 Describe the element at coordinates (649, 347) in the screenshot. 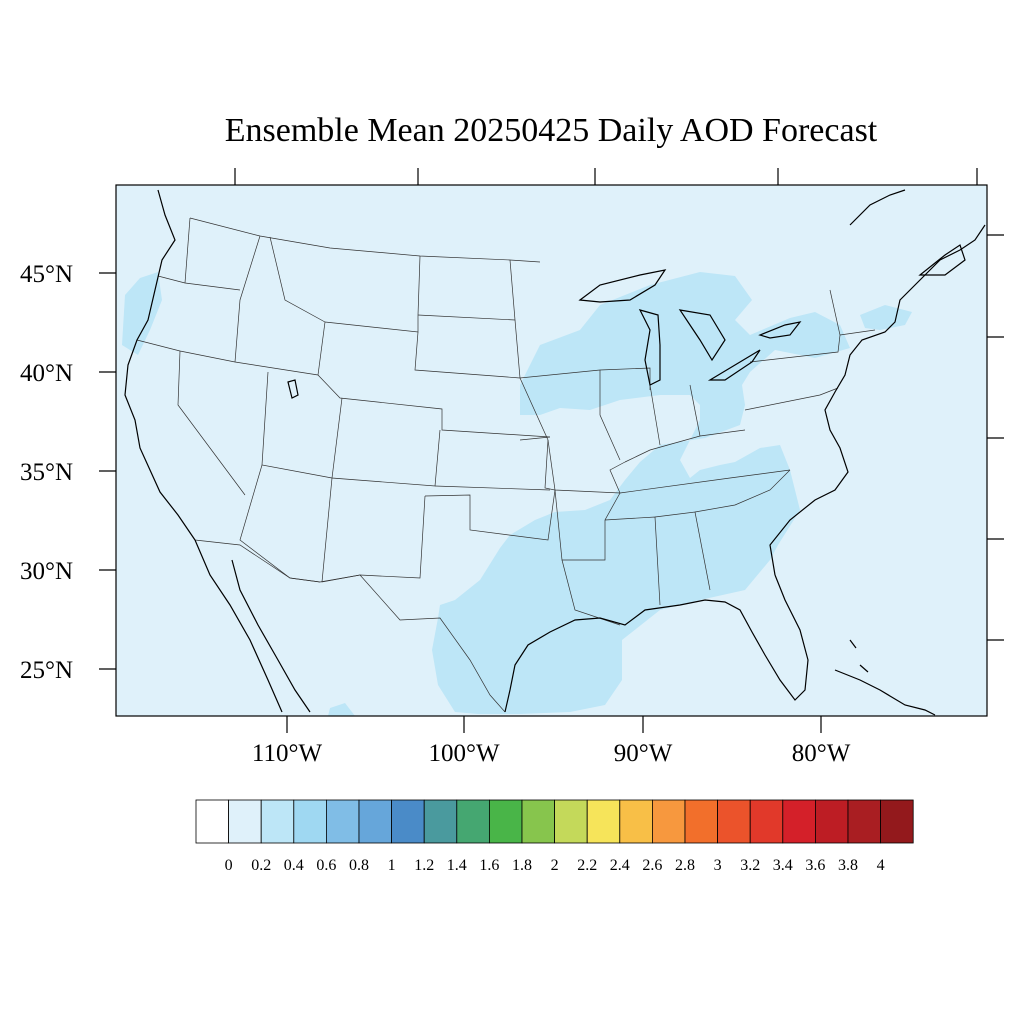

I see `lake-michigan` at that location.